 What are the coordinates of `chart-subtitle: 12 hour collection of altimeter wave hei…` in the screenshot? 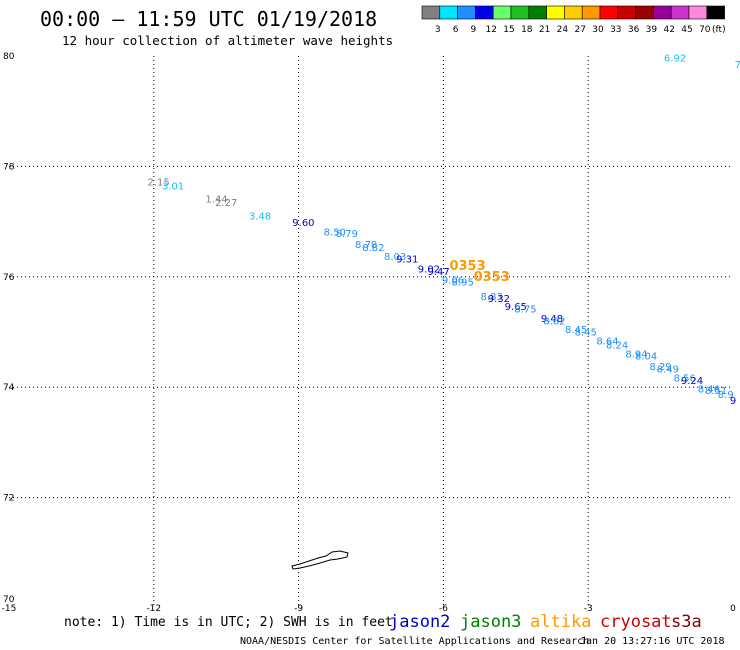 It's located at (227, 40).